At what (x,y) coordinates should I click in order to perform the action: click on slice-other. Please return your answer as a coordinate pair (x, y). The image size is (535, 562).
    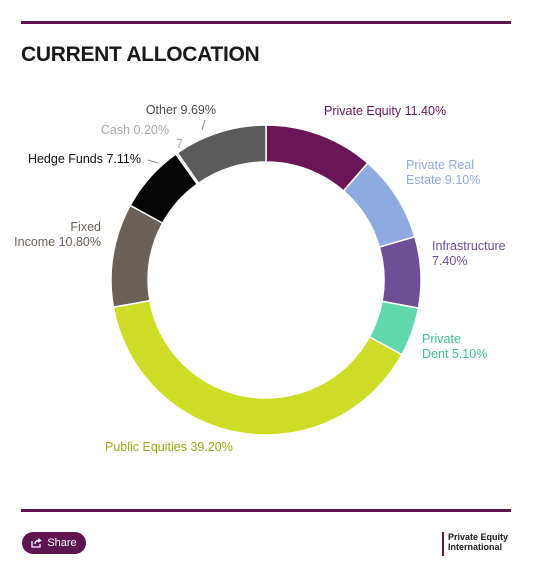
    Looking at the image, I should click on (221, 154).